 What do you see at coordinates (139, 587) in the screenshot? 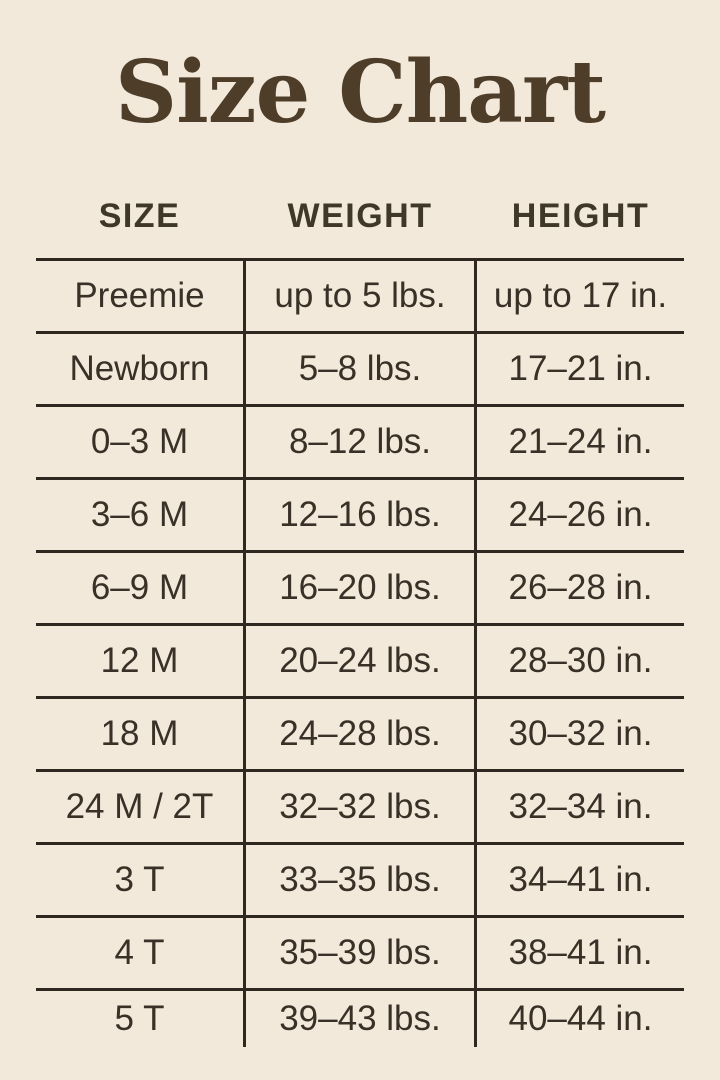
I see `size-cell: 6–9 M` at bounding box center [139, 587].